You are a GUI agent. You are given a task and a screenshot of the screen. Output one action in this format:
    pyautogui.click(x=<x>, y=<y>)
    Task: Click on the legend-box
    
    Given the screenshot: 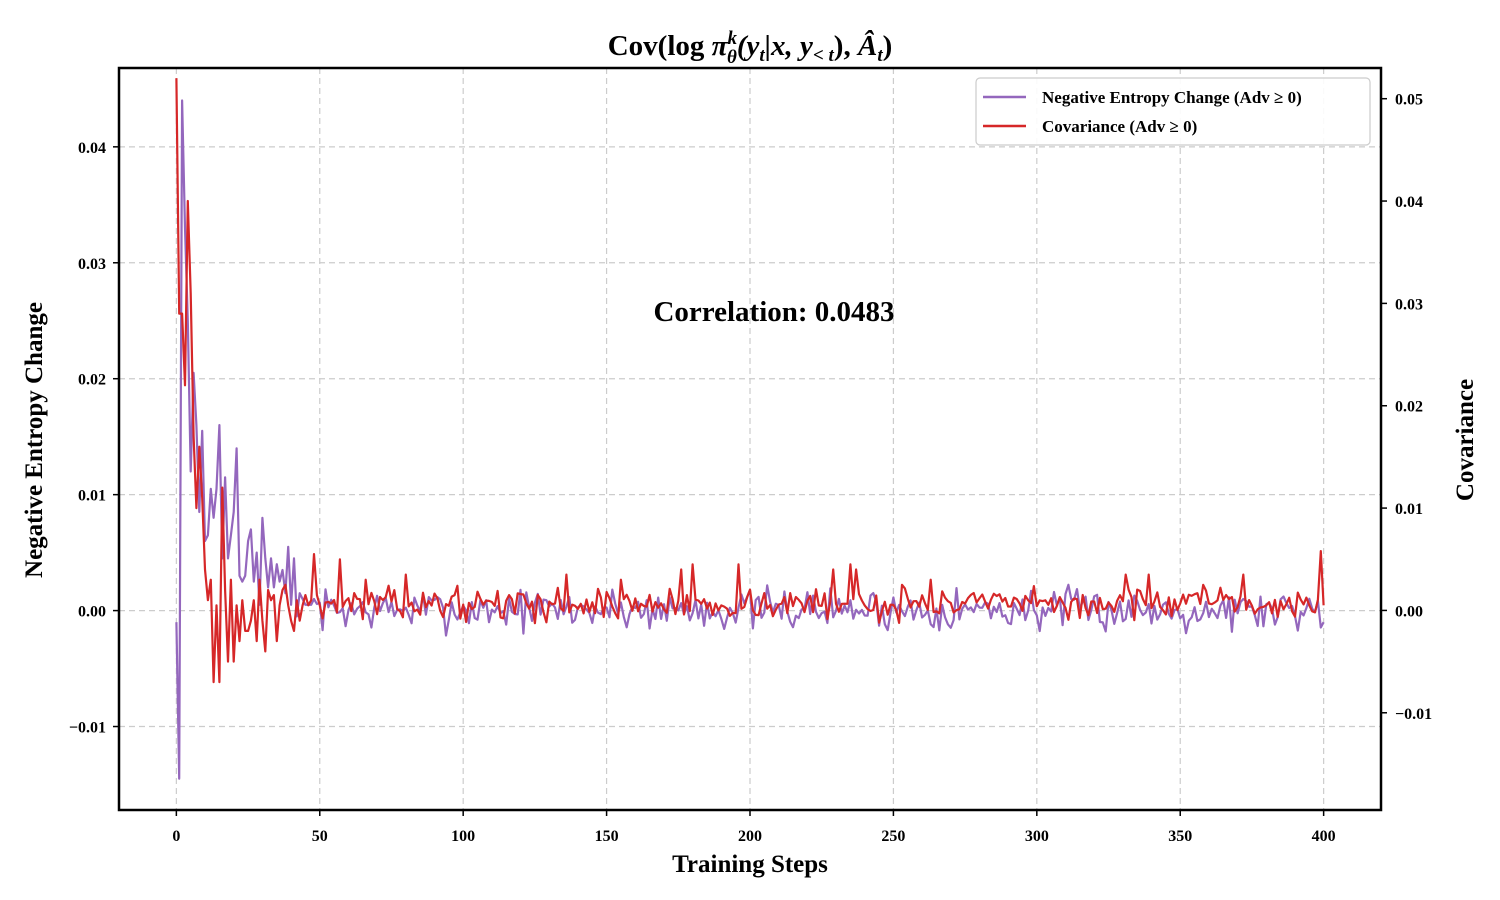 What is the action you would take?
    pyautogui.click(x=1173, y=111)
    